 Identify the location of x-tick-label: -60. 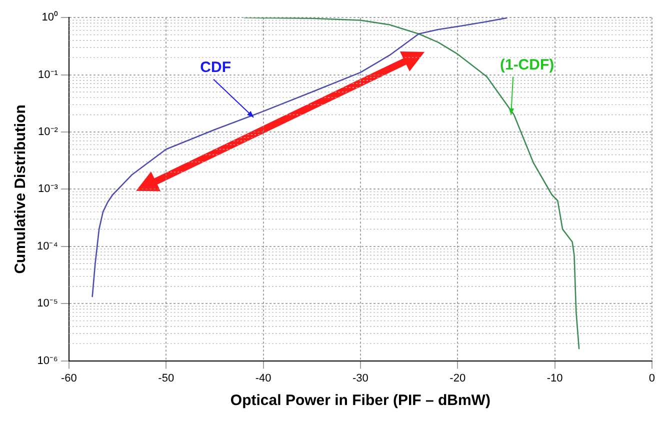
(69, 378).